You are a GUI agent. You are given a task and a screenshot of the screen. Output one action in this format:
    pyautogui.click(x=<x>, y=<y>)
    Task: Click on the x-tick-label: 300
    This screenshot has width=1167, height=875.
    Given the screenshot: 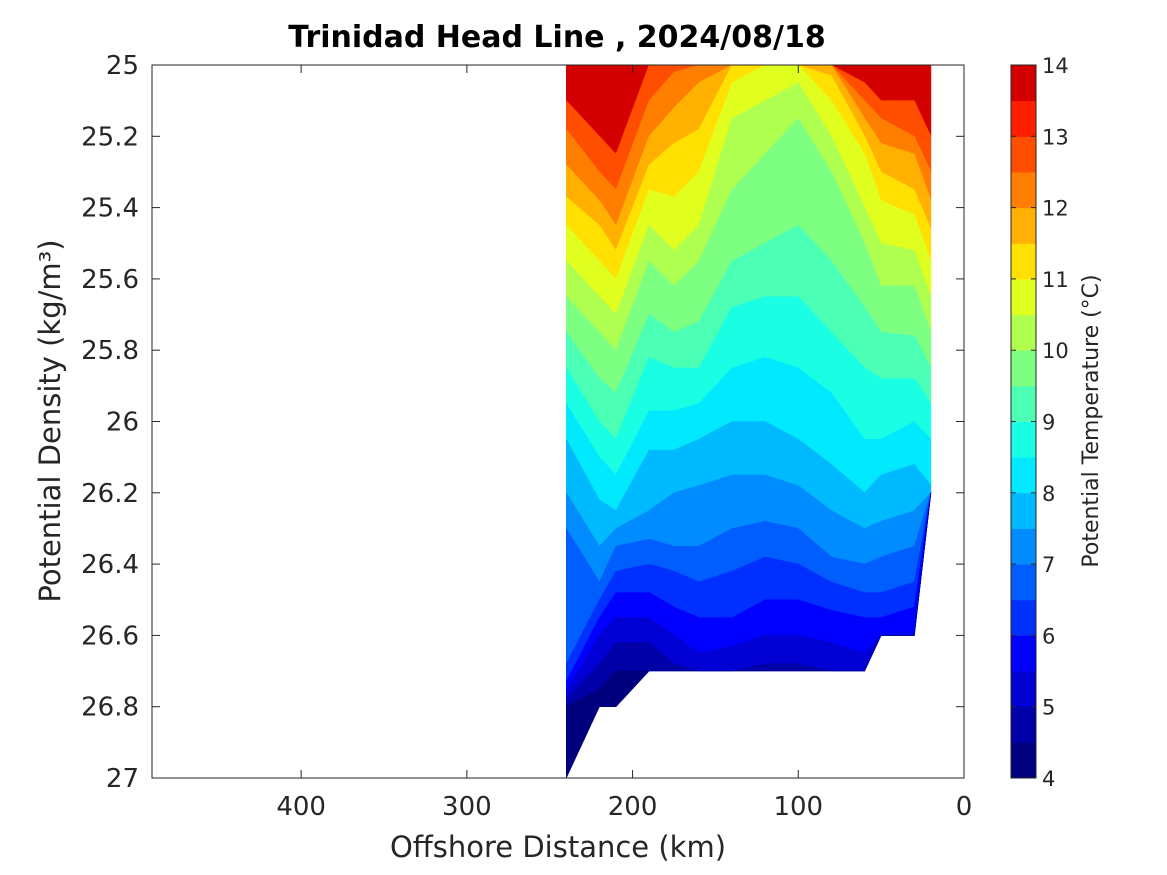 What is the action you would take?
    pyautogui.click(x=467, y=807)
    